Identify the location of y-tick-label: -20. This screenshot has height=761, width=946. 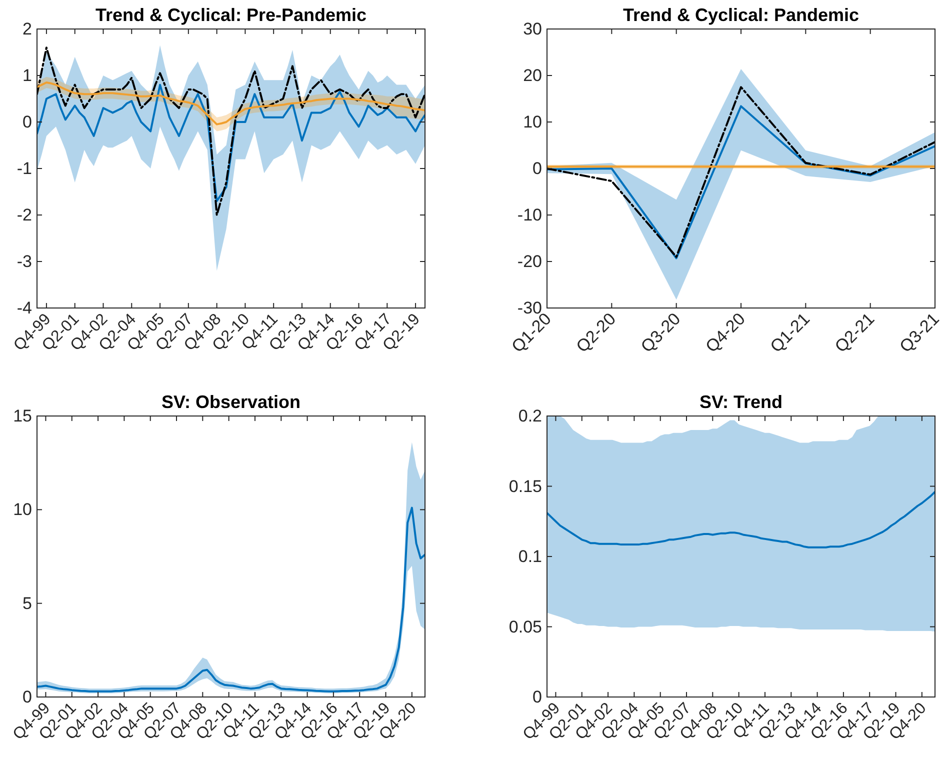
(529, 261).